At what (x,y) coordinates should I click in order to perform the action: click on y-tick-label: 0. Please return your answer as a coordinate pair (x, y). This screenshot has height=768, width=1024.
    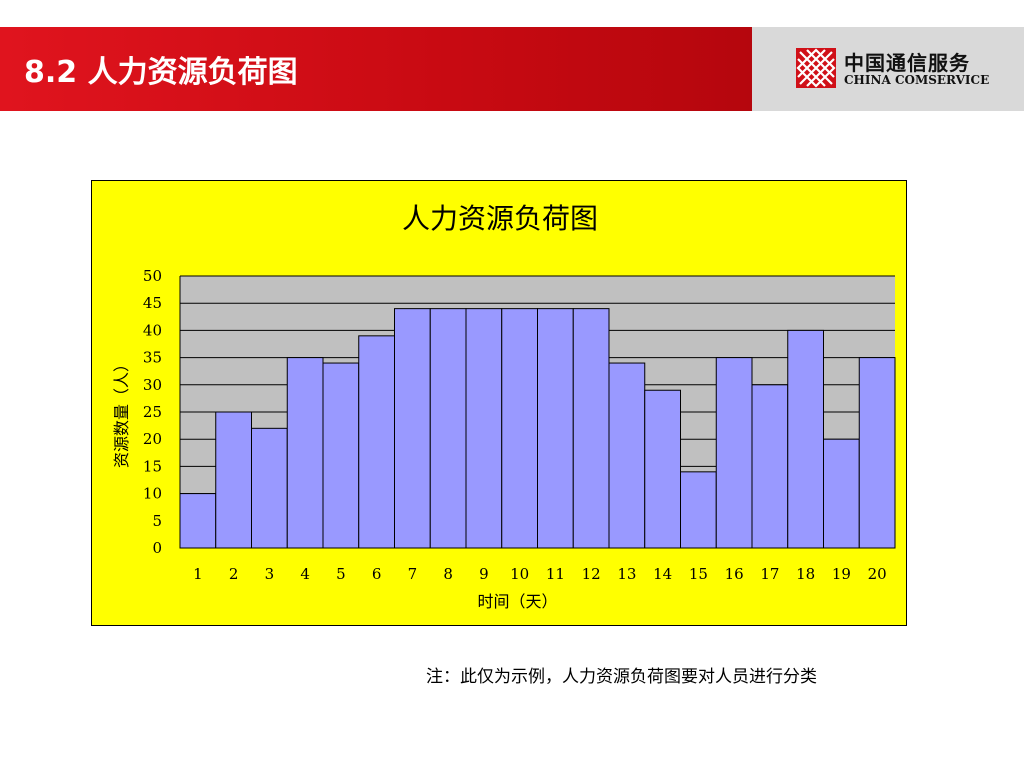
    Looking at the image, I should click on (157, 548).